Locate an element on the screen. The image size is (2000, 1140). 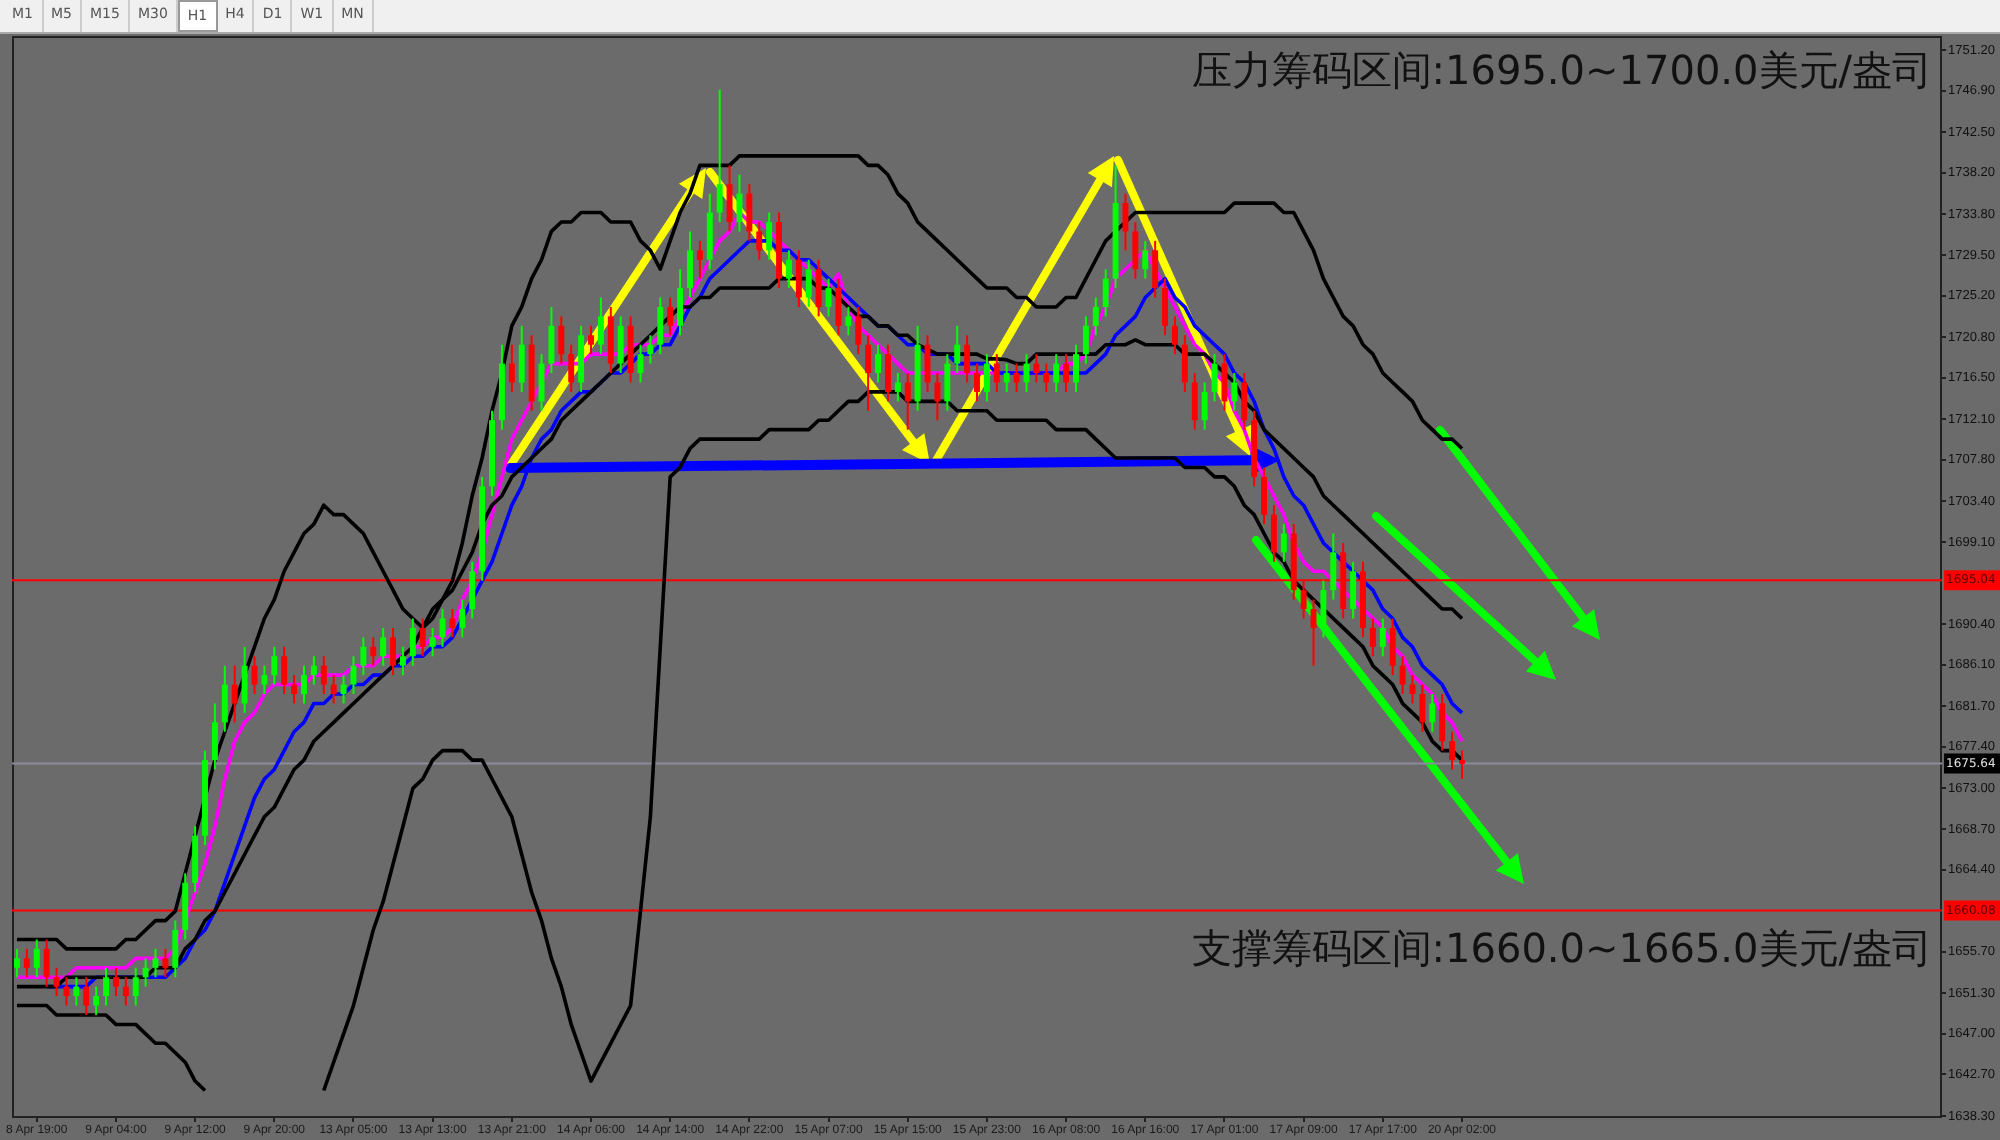
annotation: 压力筹码区间:1695.0~1700.0美元/盎司 is located at coordinates (1561, 71).